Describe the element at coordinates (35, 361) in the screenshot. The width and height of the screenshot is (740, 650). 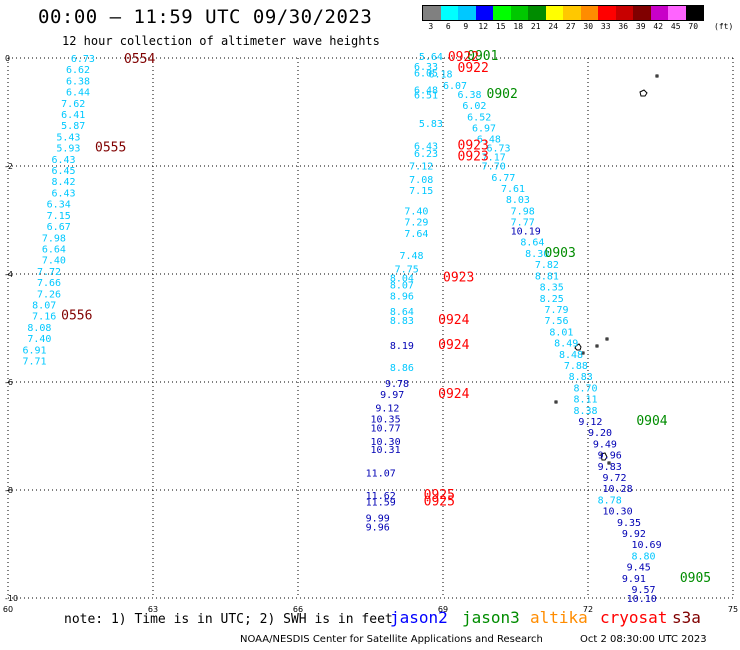
I see `wave-height-label: 7.71` at that location.